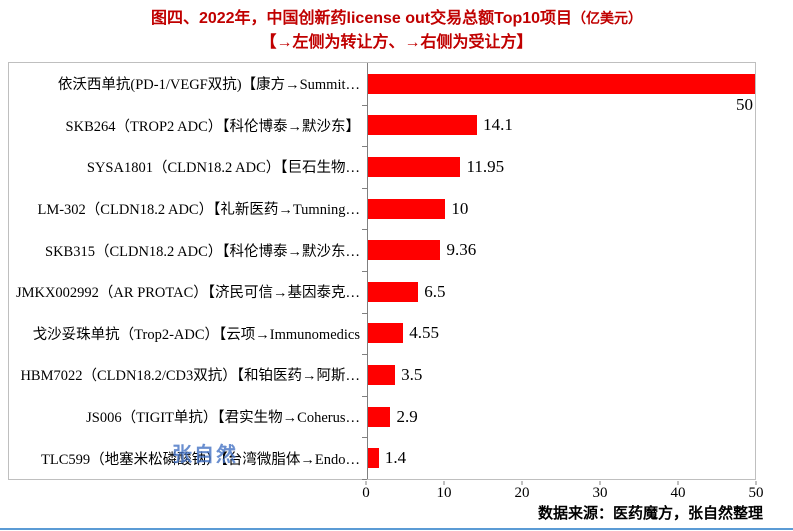 This screenshot has width=793, height=531. I want to click on chart-row: LM-302（CLDN18.2 ADC）【礼新医药→Tumning… 10, so click(382, 208).